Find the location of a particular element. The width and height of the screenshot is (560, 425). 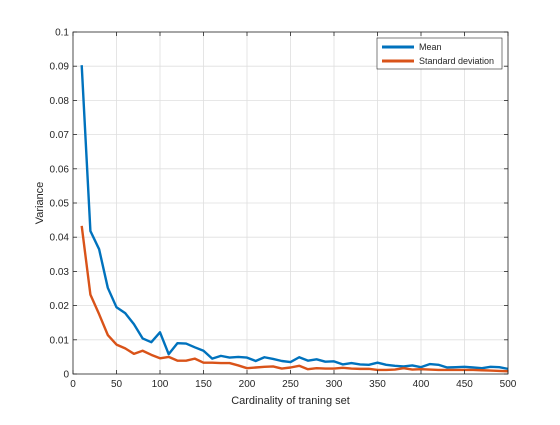

legend-label-std: Standard deviation is located at coordinates (456, 61).